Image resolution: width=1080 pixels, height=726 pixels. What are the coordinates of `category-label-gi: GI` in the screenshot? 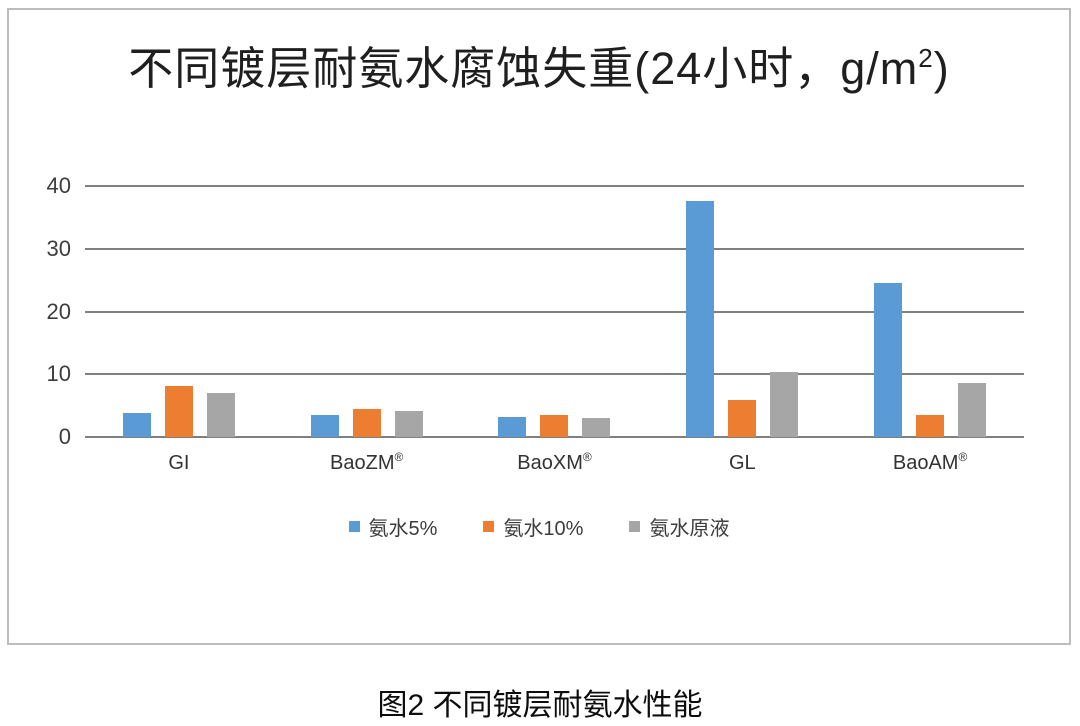 It's located at (178, 463).